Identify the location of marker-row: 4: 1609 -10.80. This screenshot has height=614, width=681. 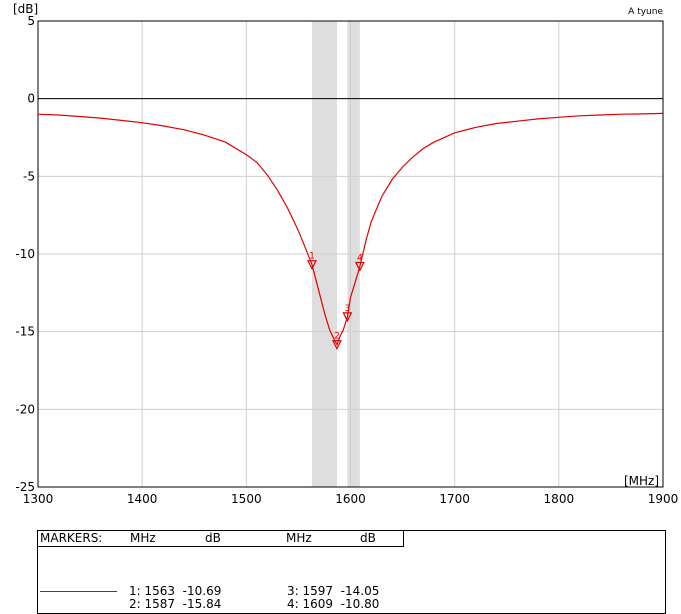
(333, 604).